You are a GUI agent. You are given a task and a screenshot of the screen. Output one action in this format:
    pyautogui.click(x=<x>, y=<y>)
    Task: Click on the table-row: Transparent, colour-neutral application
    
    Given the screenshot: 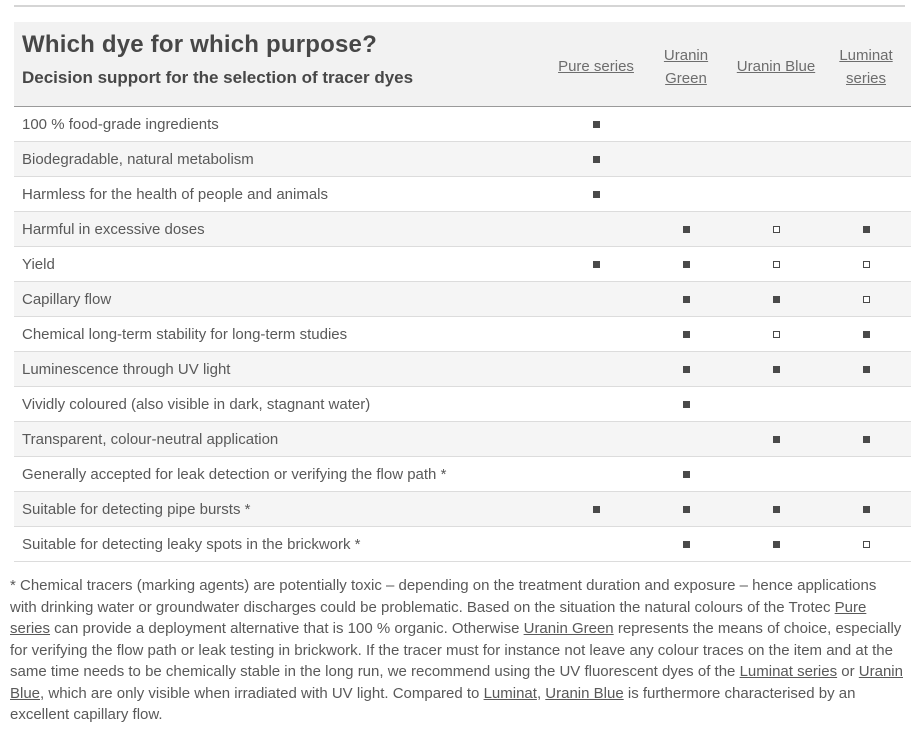 What is the action you would take?
    pyautogui.click(x=462, y=439)
    